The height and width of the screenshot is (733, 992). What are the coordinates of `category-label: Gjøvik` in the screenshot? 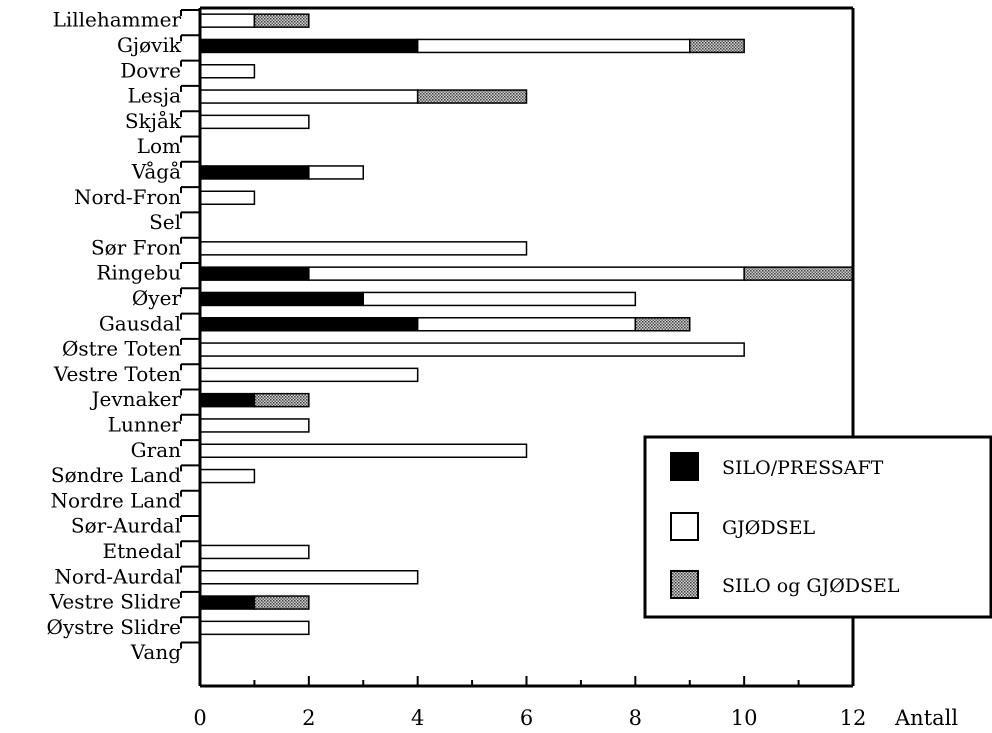 It's located at (149, 45).